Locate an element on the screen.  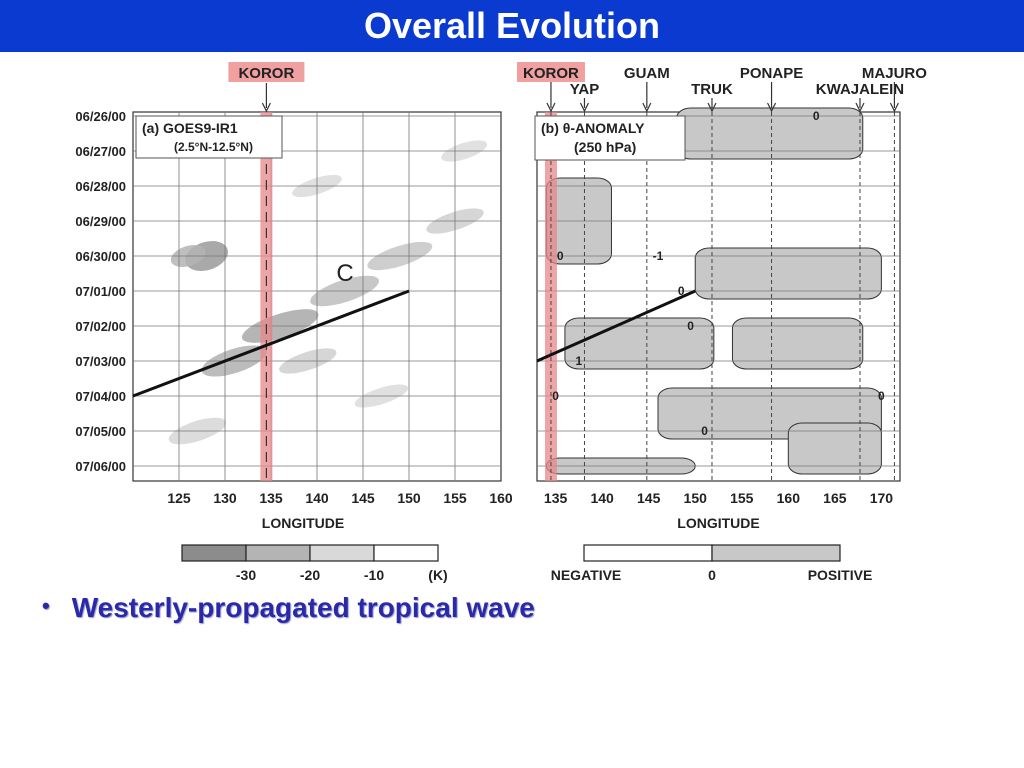
y-tick-label: 07/01/00 is located at coordinates (100, 291).